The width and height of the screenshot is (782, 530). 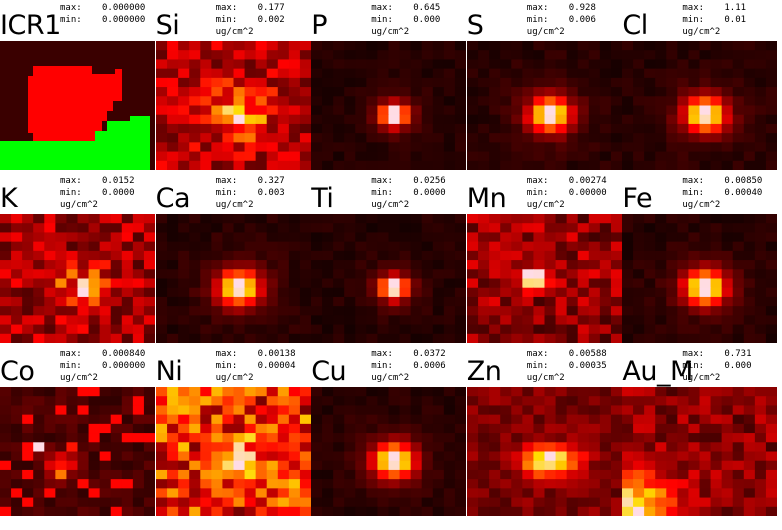 I want to click on element-map, so click(x=700, y=105).